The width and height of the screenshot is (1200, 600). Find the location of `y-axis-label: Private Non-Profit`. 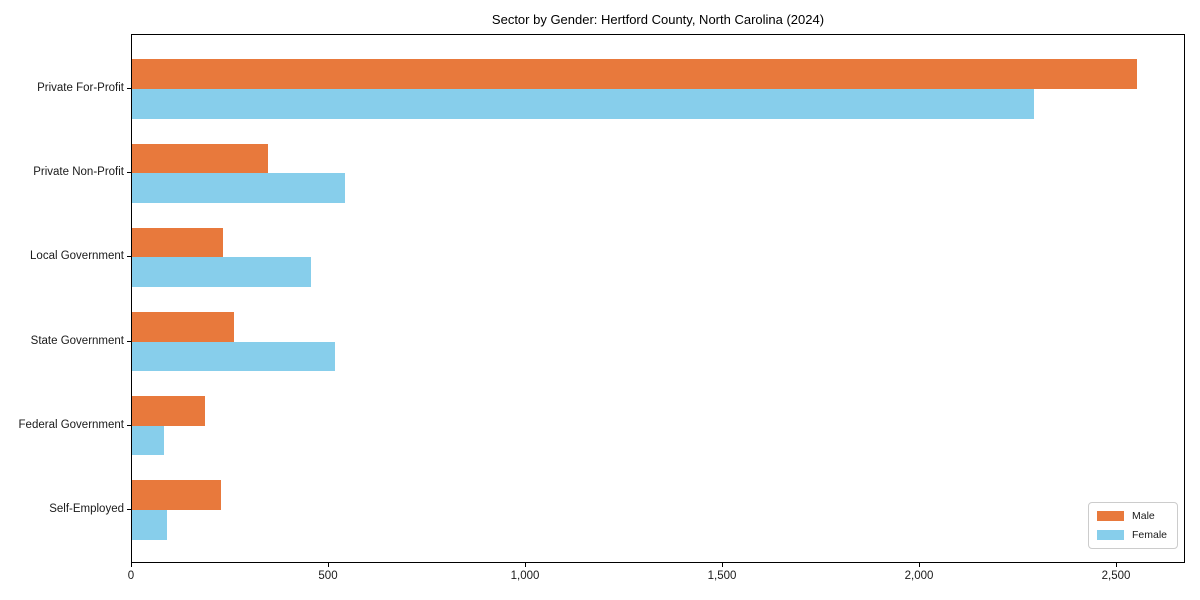

y-axis-label: Private Non-Profit is located at coordinates (78, 172).